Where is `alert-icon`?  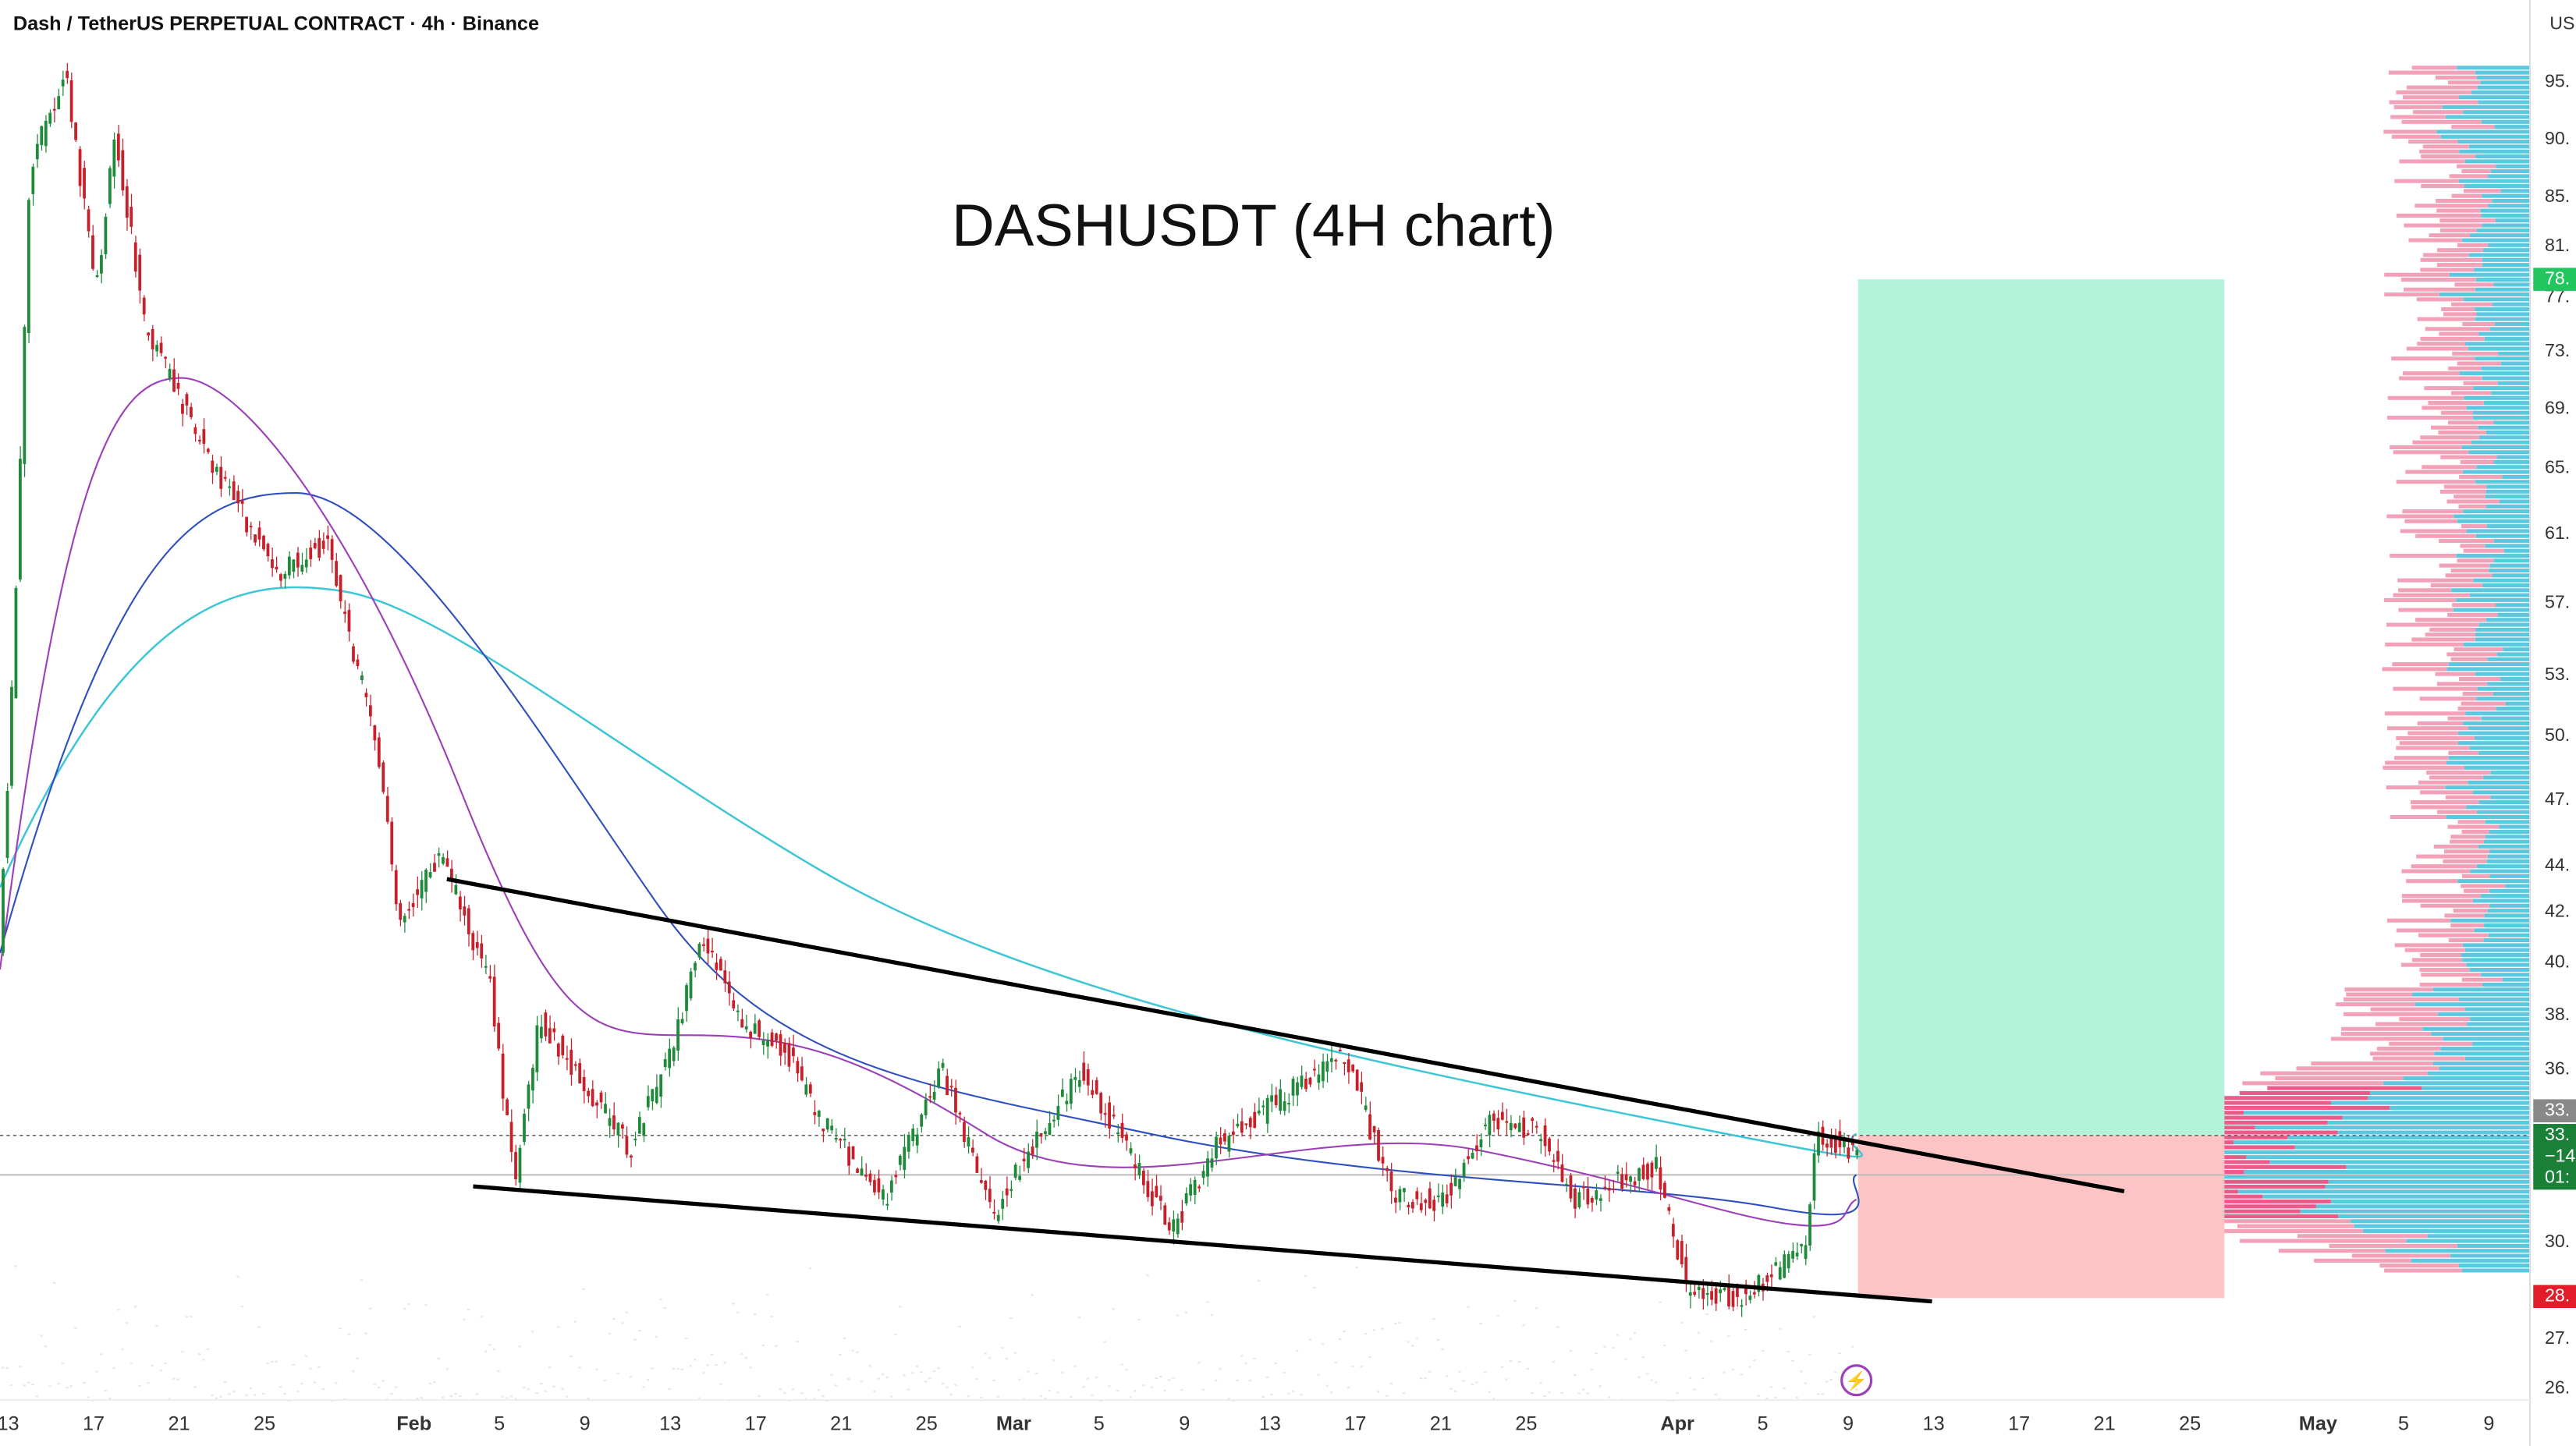
alert-icon is located at coordinates (1856, 1380).